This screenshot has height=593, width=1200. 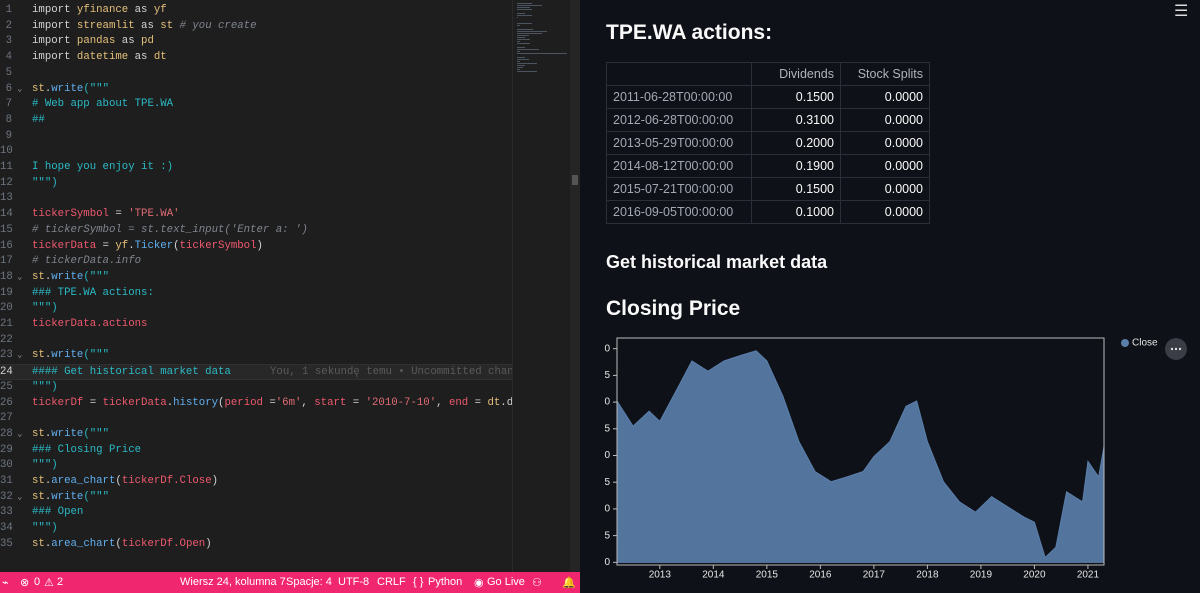 What do you see at coordinates (256, 137) in the screenshot?
I see `code-line: 9` at bounding box center [256, 137].